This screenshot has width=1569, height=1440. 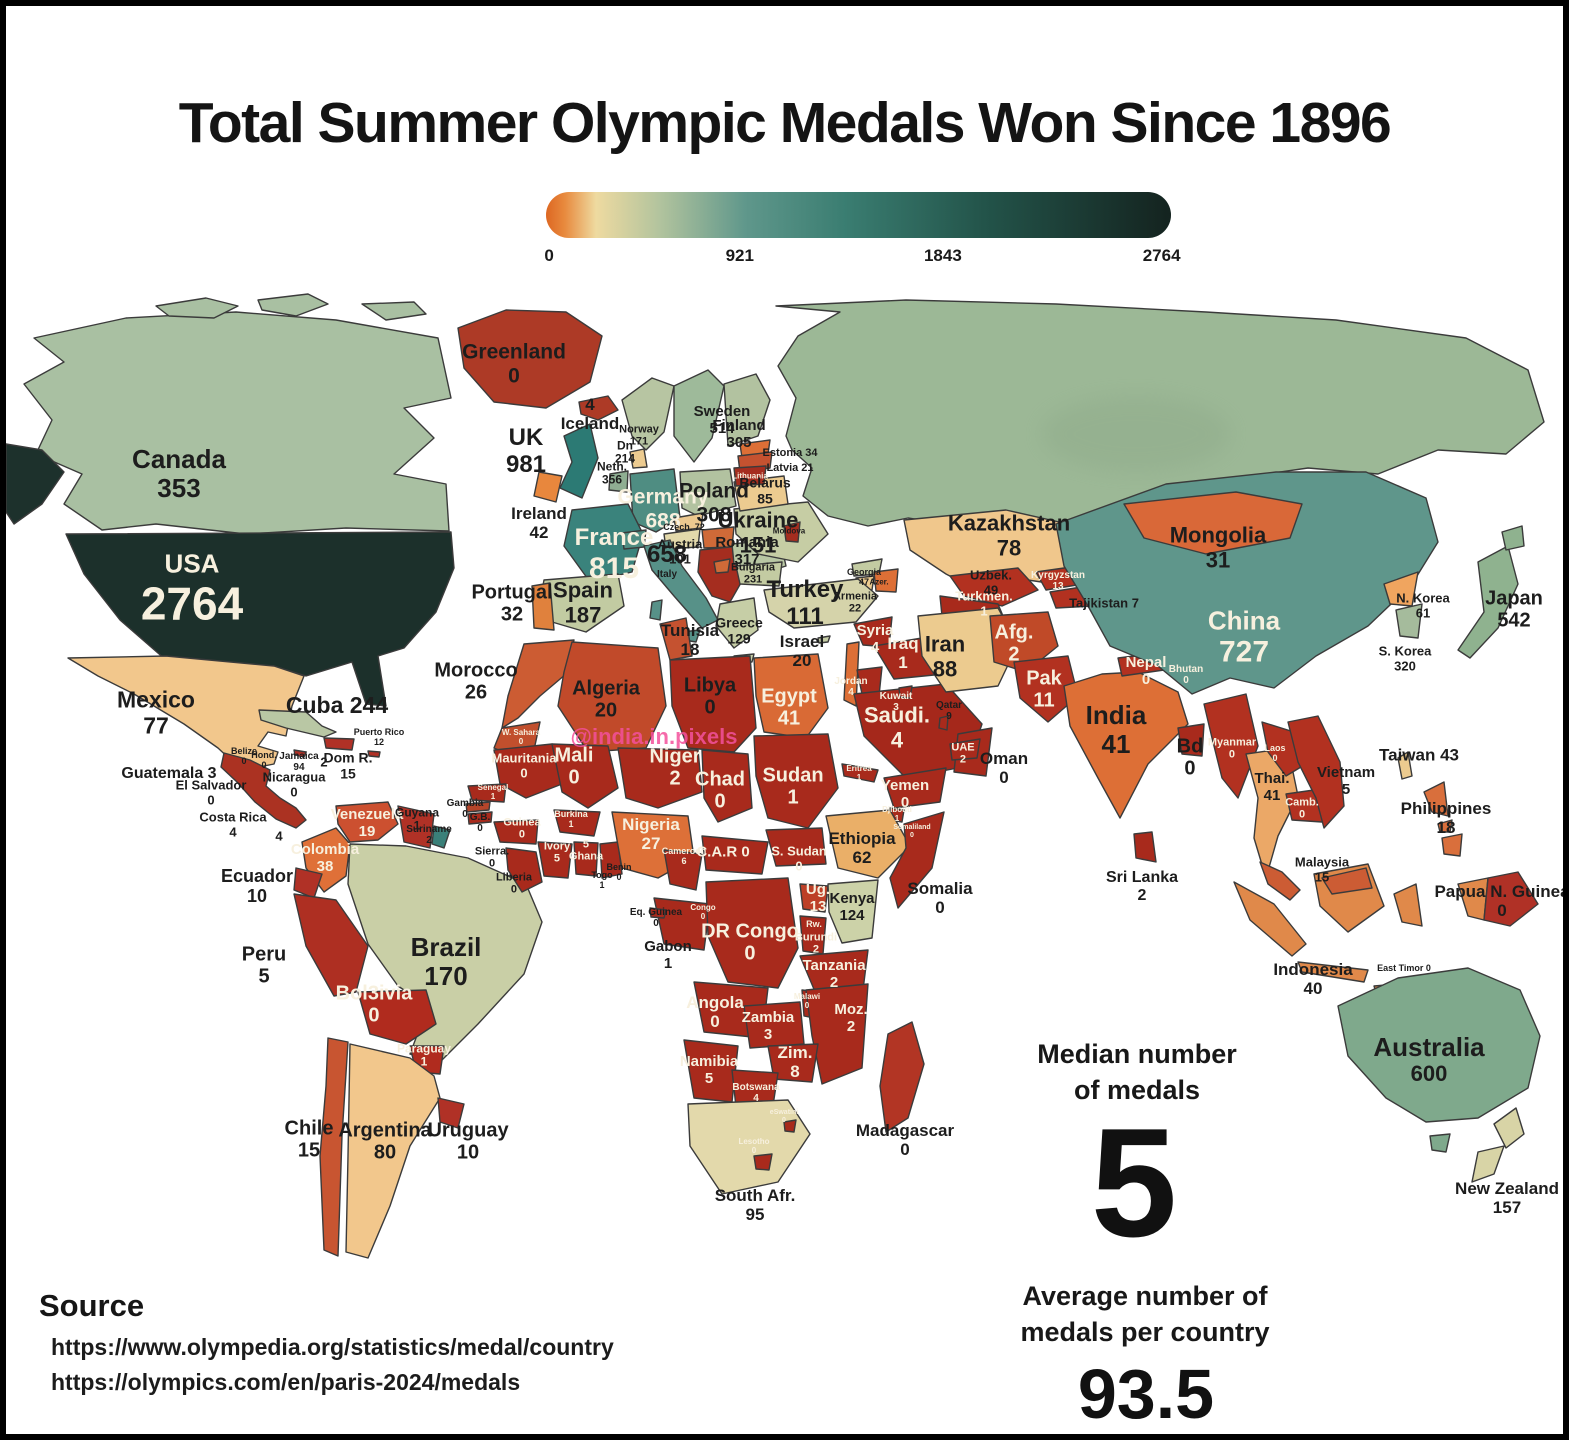 What do you see at coordinates (824, 639) in the screenshot?
I see `shape-cyprus` at bounding box center [824, 639].